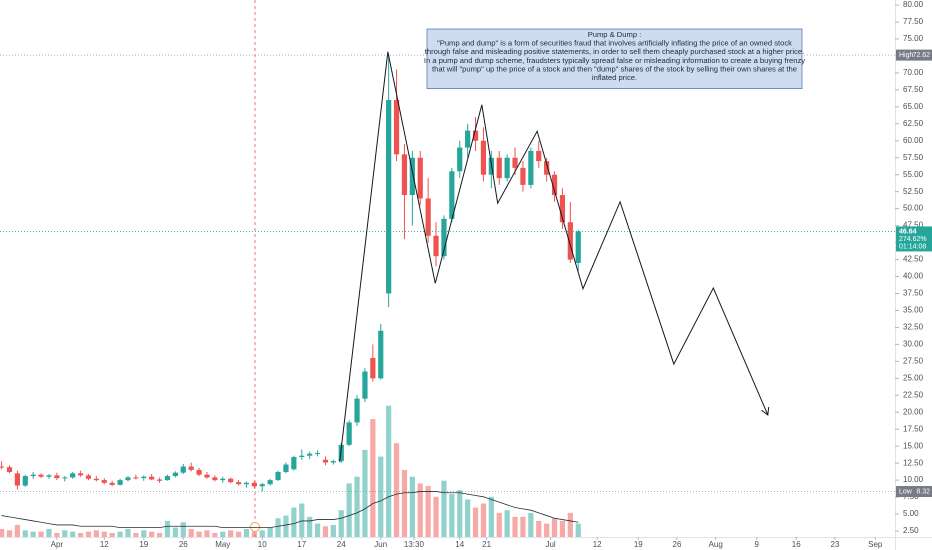 Image resolution: width=932 pixels, height=550 pixels. What do you see at coordinates (913, 327) in the screenshot?
I see `y-tick-label: 32.50` at bounding box center [913, 327].